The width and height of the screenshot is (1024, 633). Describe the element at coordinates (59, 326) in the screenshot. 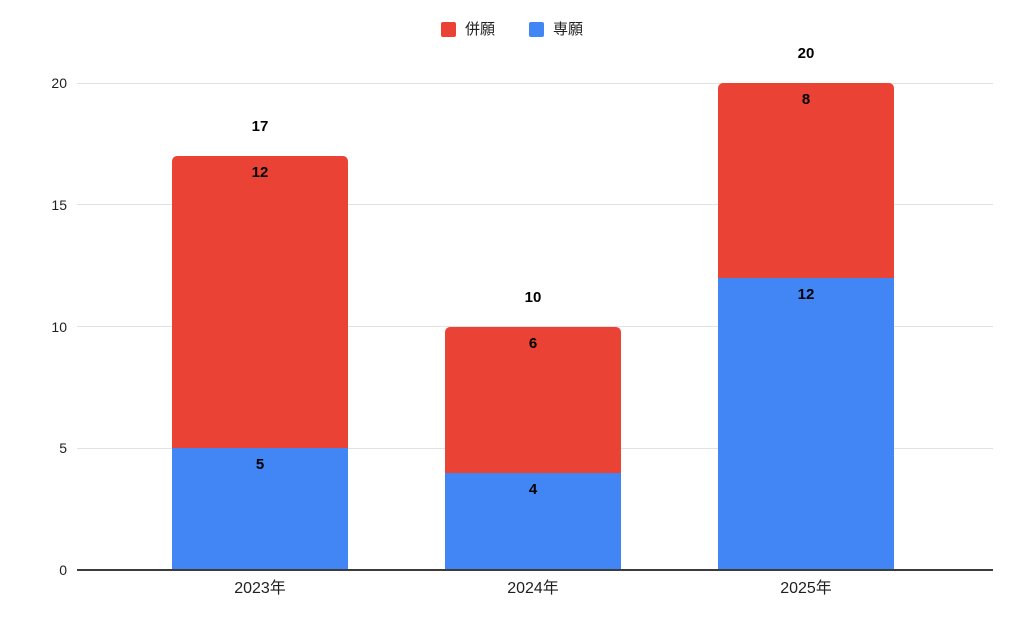

I see `y-axis-tick-label: 10` at that location.